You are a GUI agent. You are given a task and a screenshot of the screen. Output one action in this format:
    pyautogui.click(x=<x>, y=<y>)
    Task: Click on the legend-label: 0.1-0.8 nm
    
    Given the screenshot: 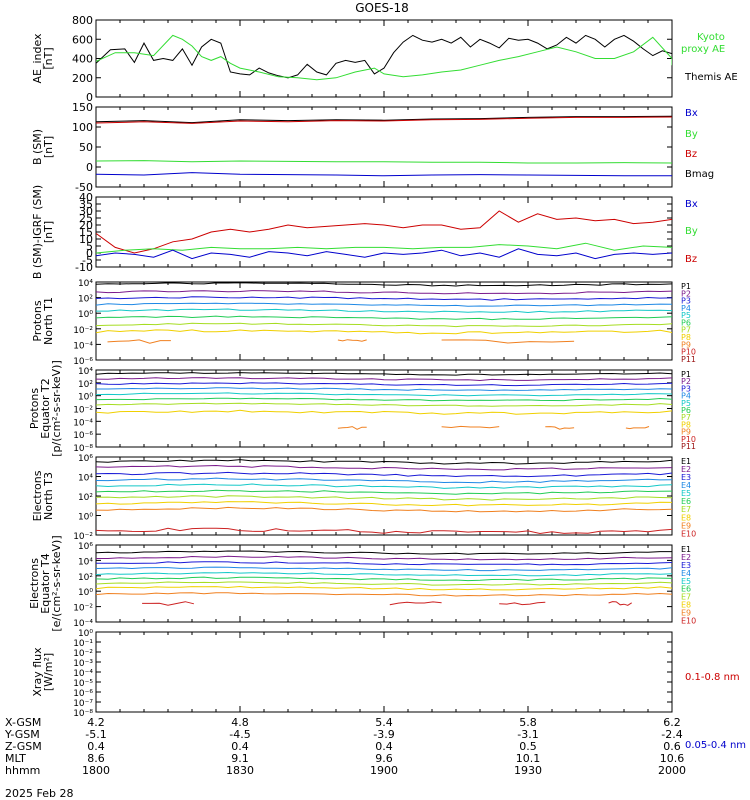 What is the action you would take?
    pyautogui.click(x=712, y=677)
    